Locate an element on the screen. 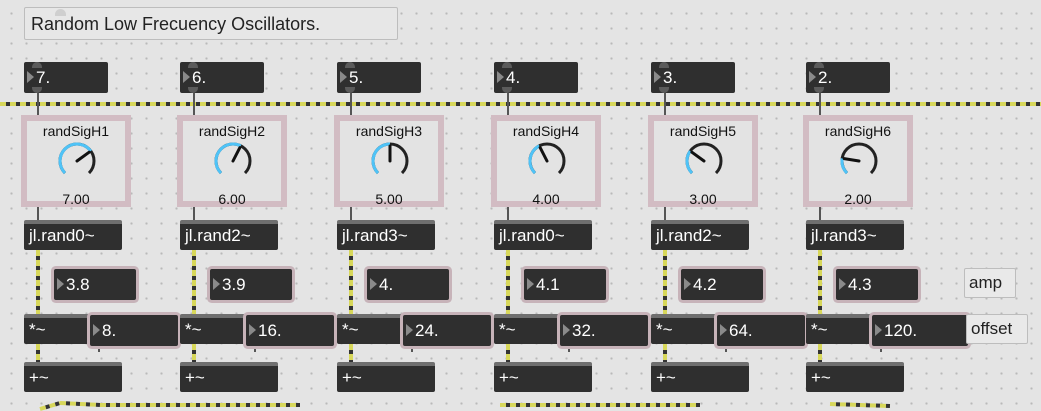  dial-2: randSigH2 6.00 is located at coordinates (232, 161).